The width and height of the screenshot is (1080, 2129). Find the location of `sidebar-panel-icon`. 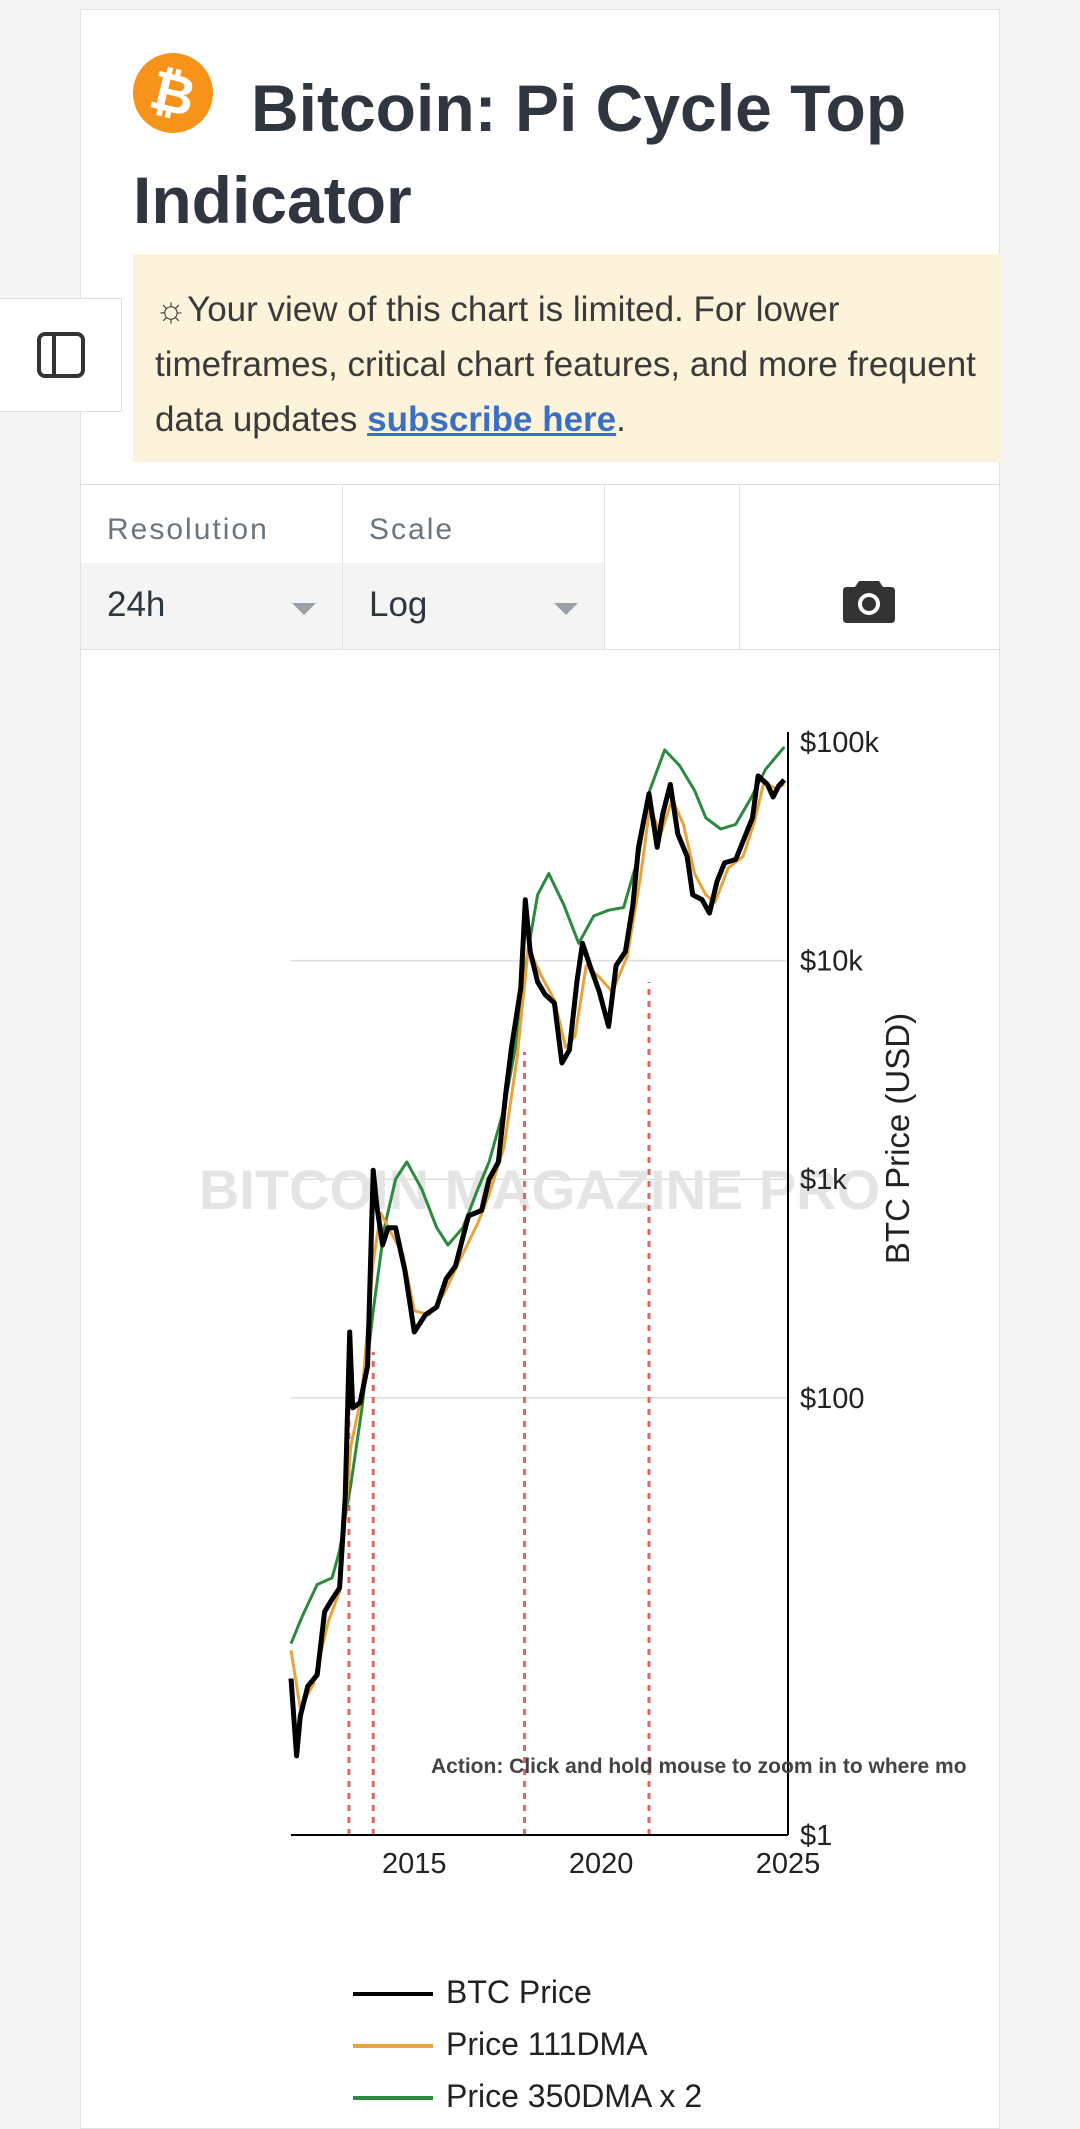

sidebar-panel-icon is located at coordinates (60, 355).